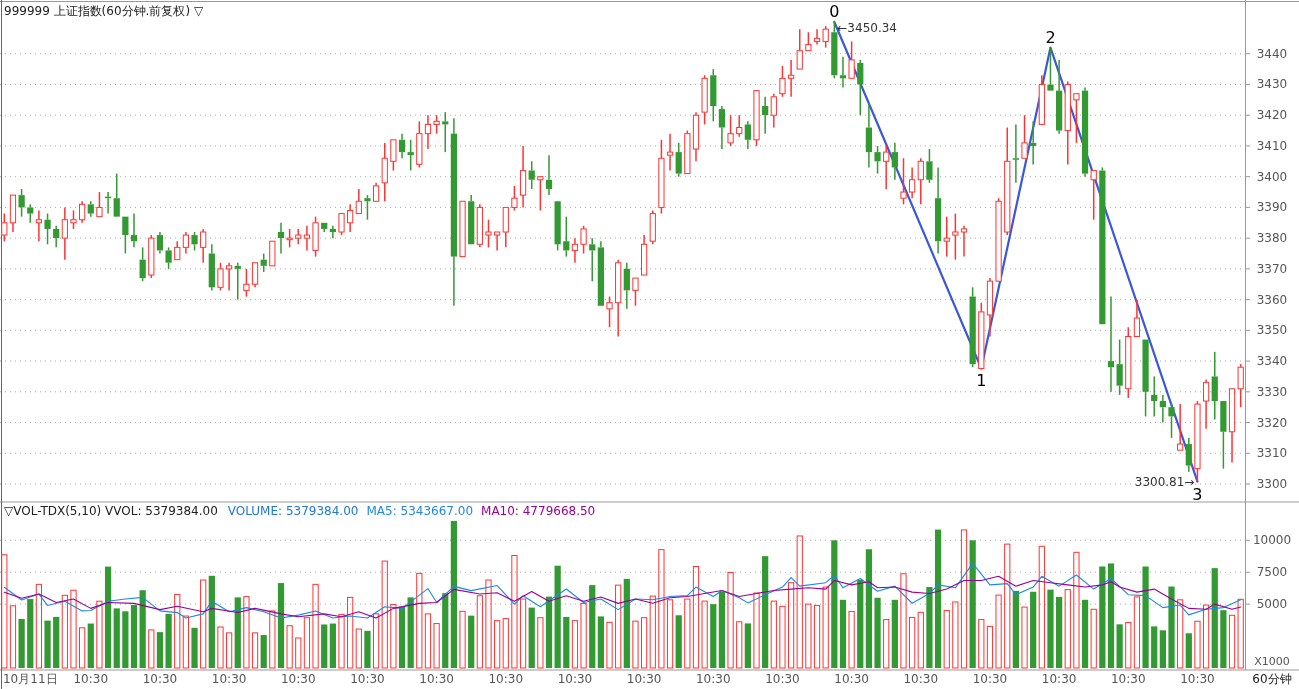  Describe the element at coordinates (538, 511) in the screenshot. I see `legend: MA10: 4779668.50` at that location.